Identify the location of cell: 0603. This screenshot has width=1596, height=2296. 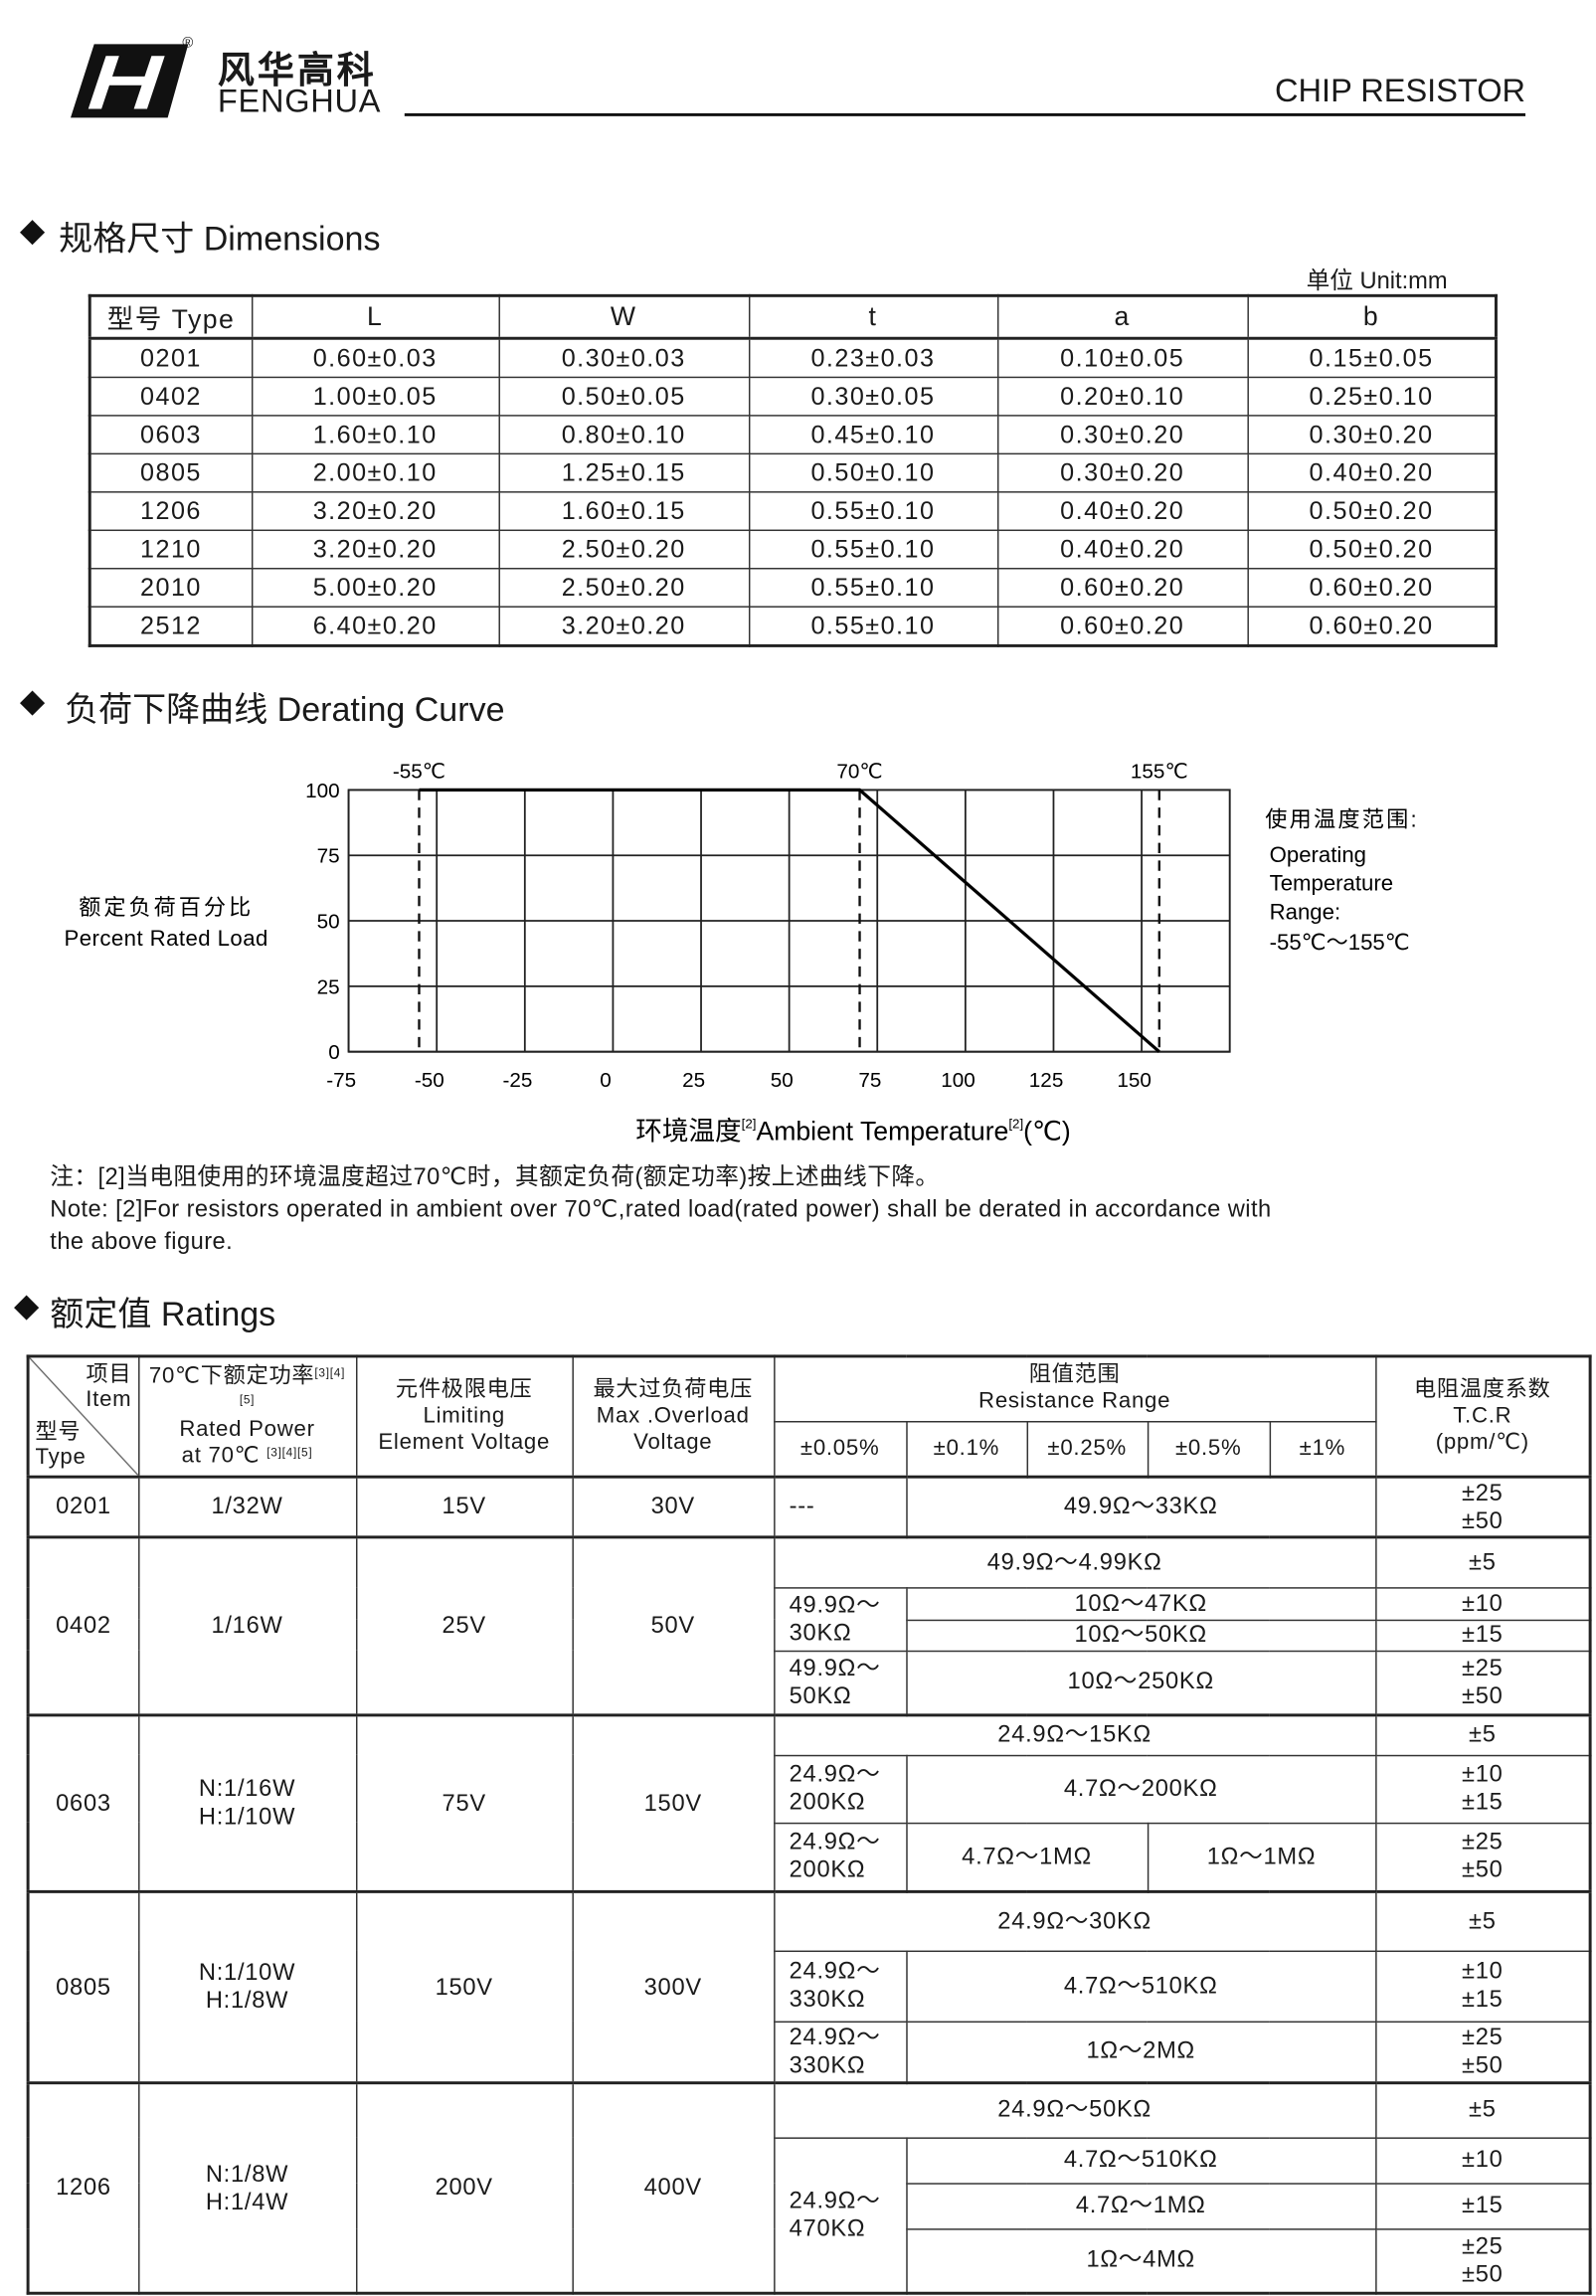
(171, 435).